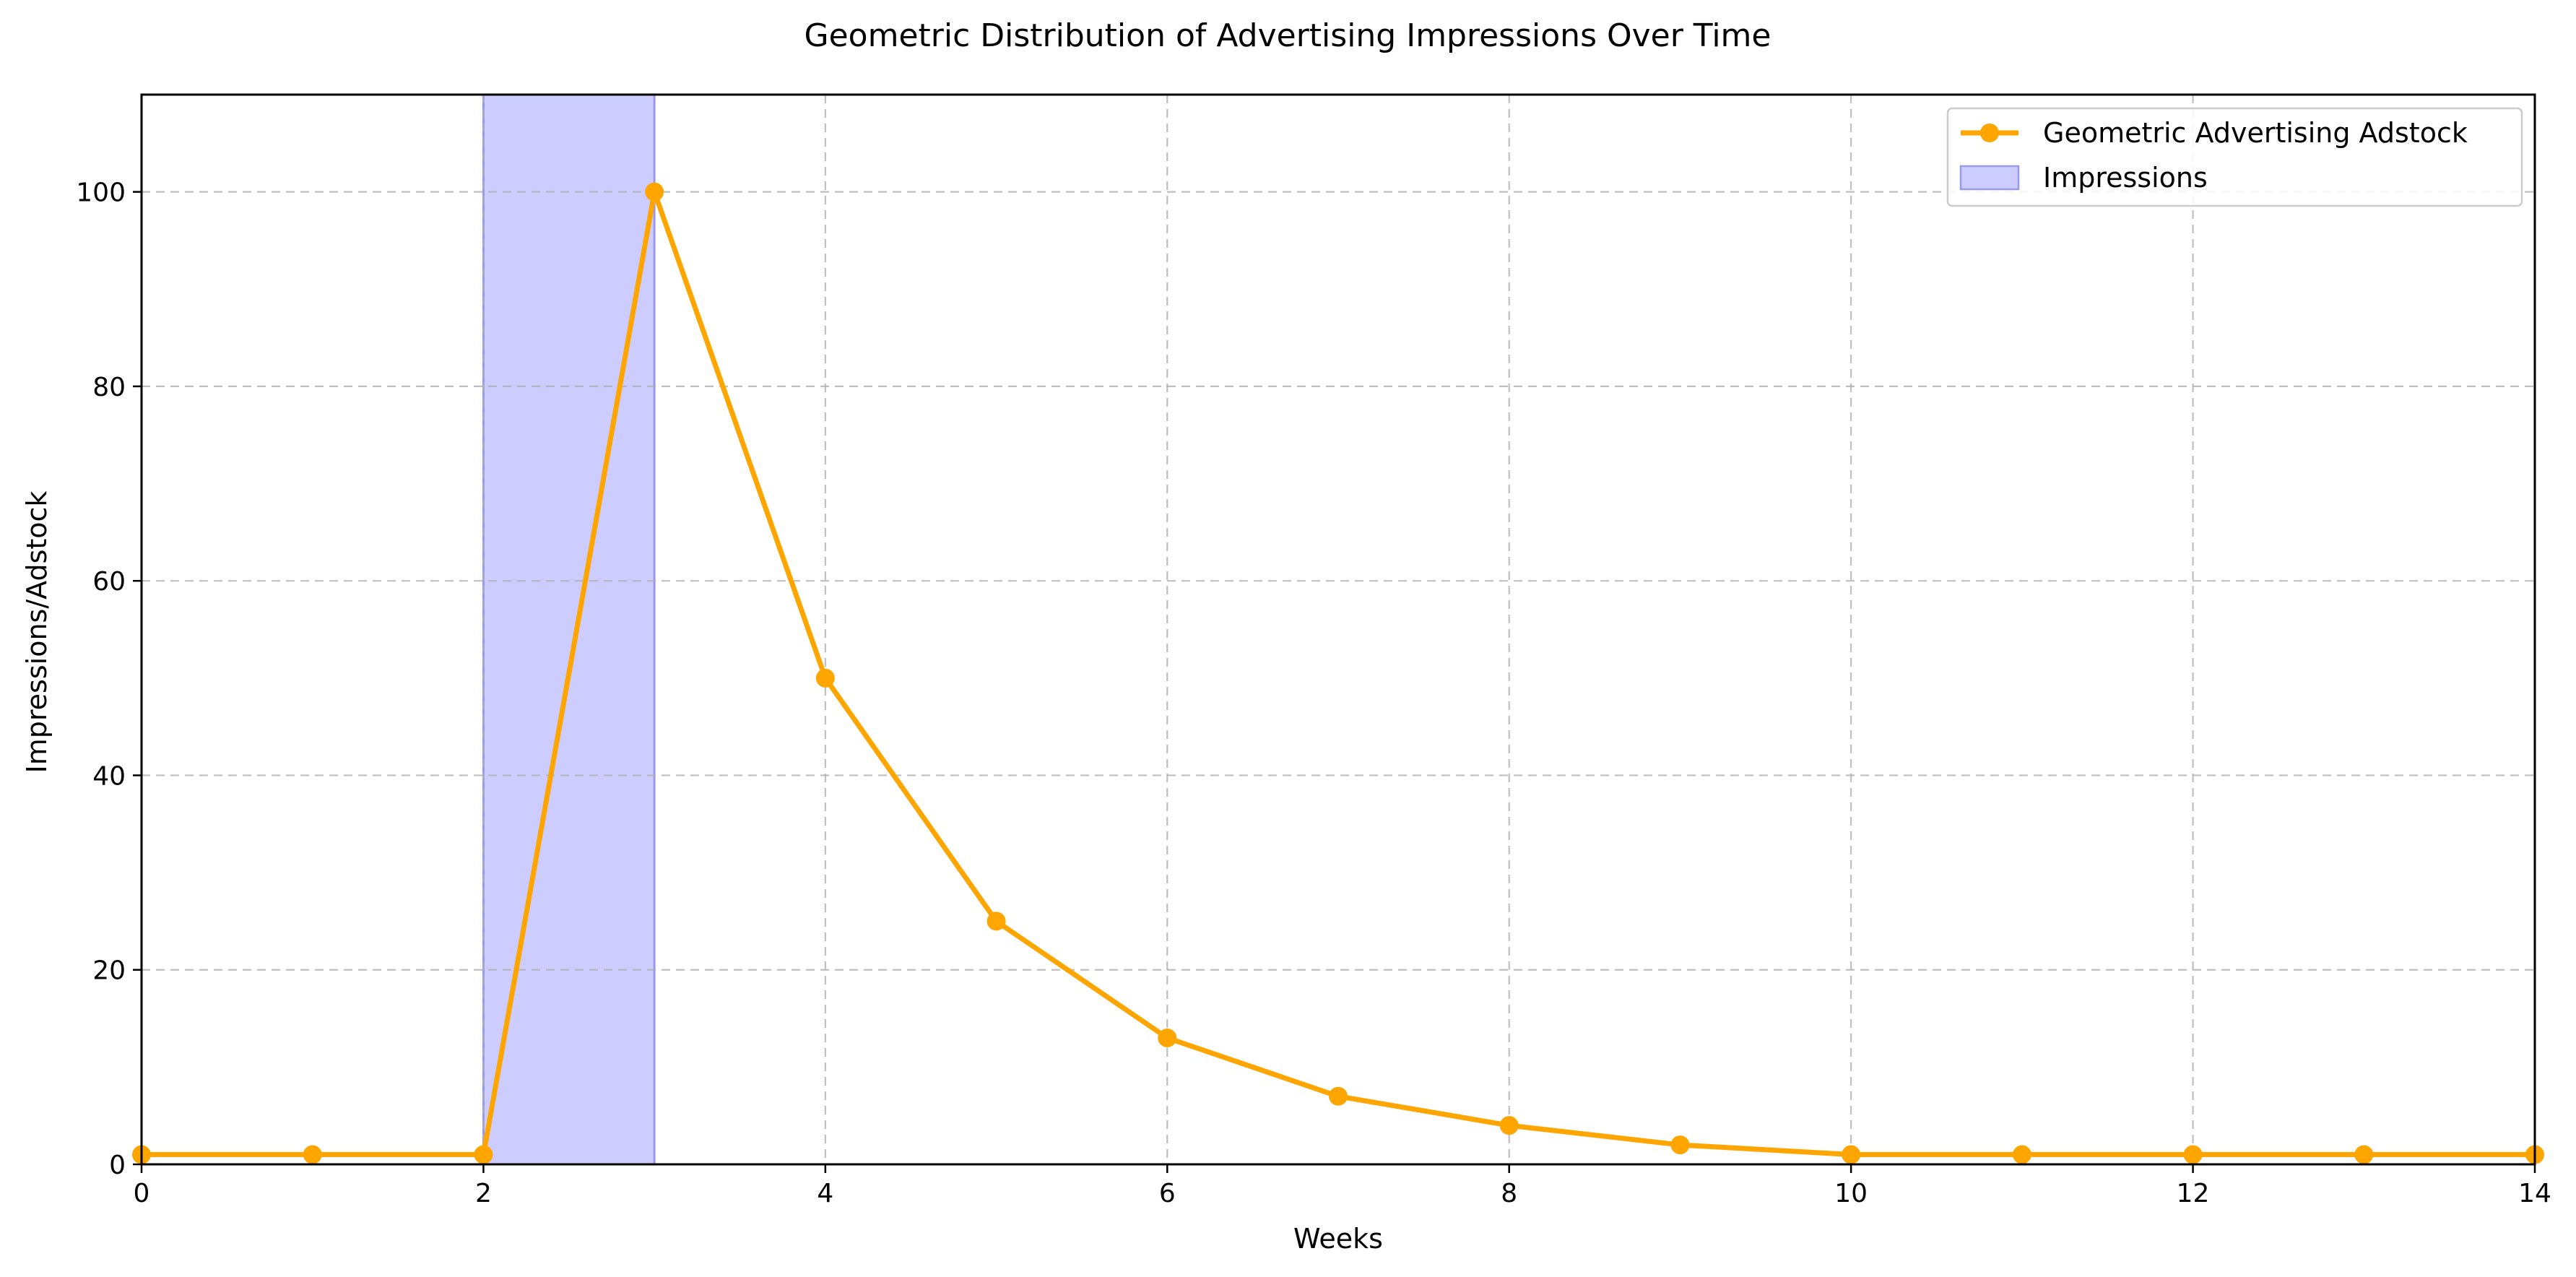 The image size is (2576, 1277). I want to click on y-tick-label: 60, so click(109, 582).